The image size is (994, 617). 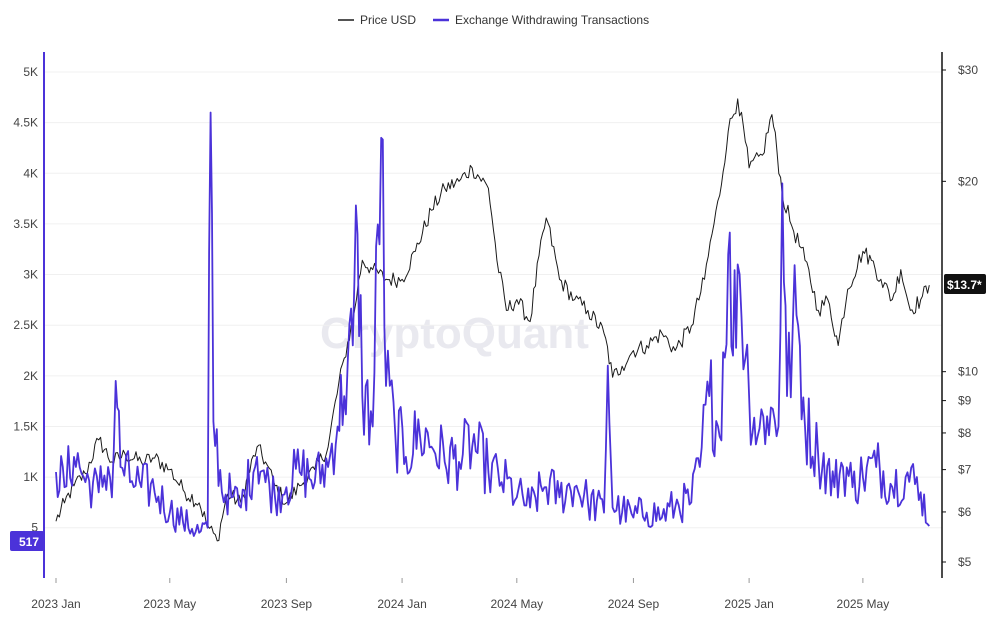 What do you see at coordinates (748, 604) in the screenshot?
I see `x-tick-label: 2025 Jan` at bounding box center [748, 604].